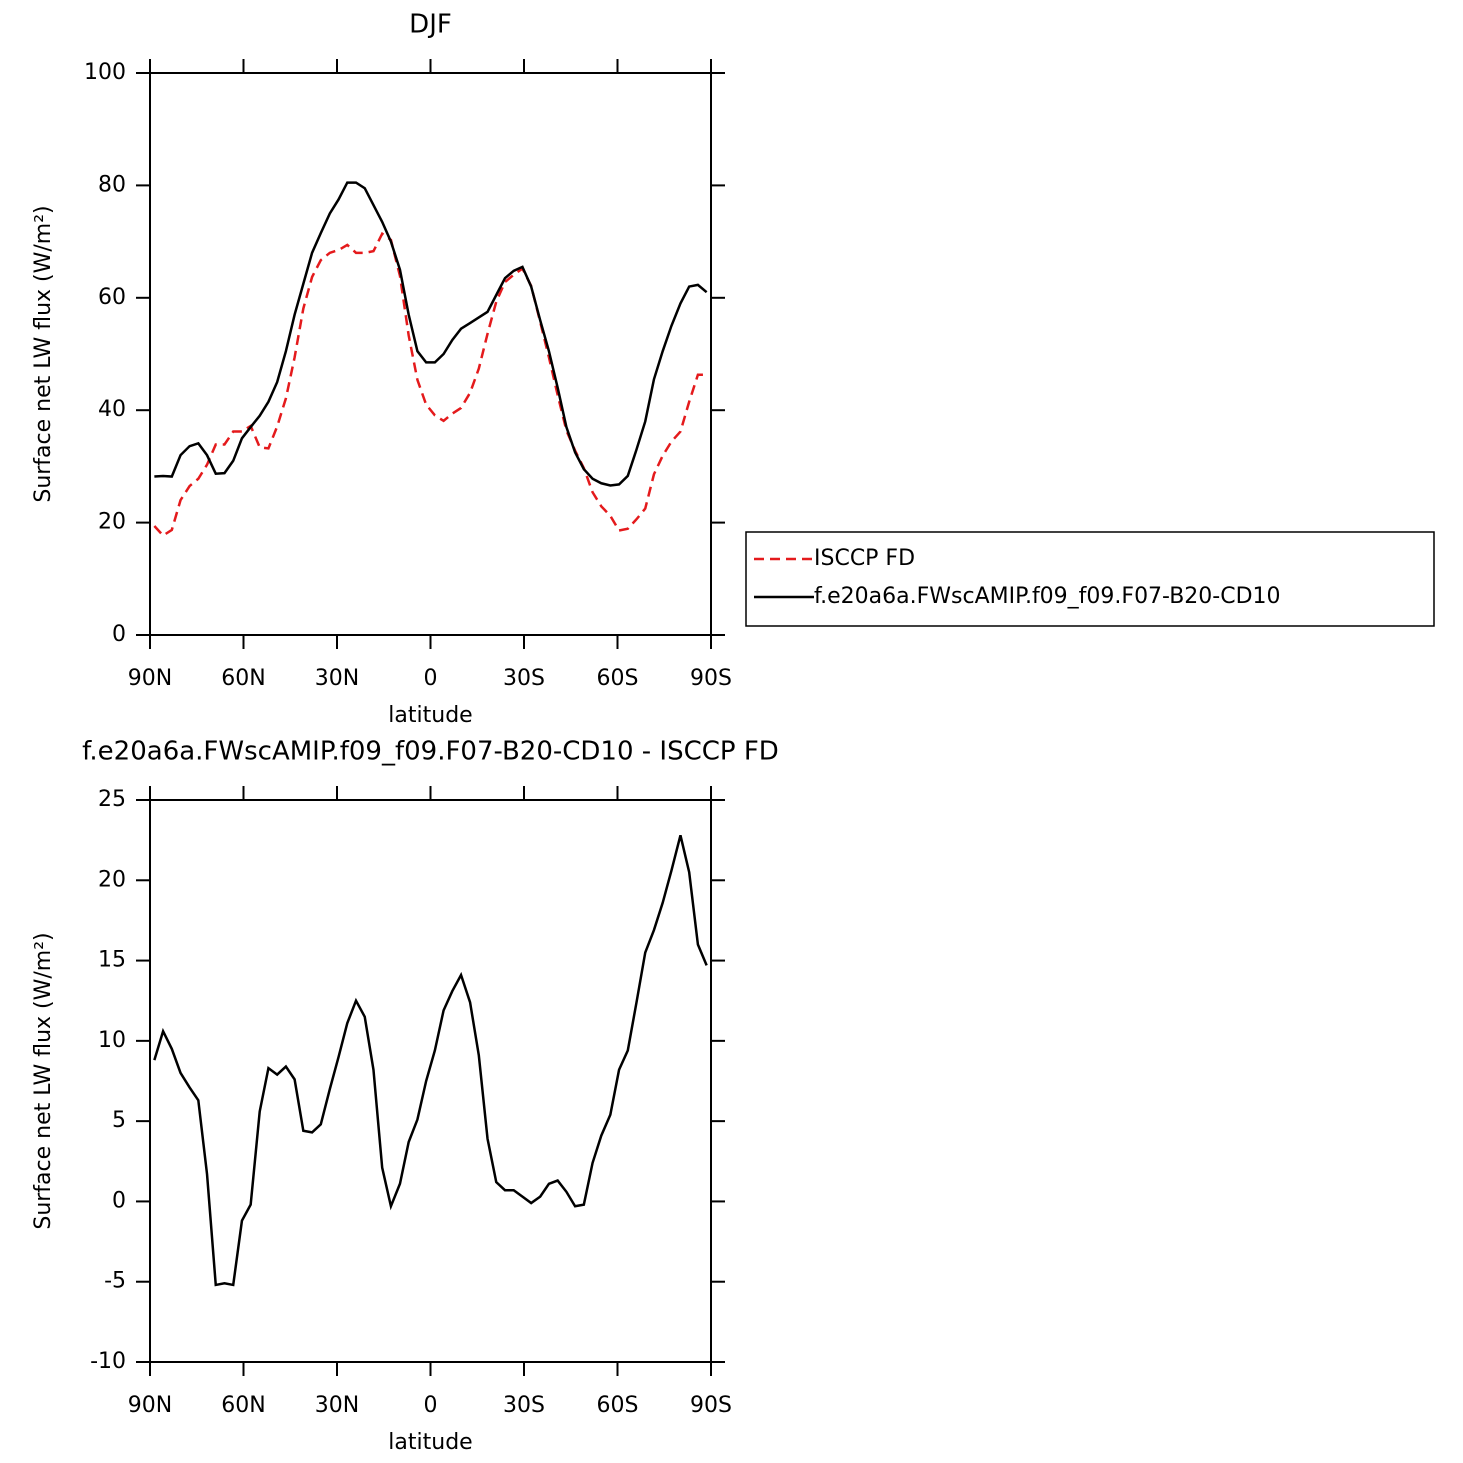  What do you see at coordinates (112, 960) in the screenshot?
I see `y-tick-label: 15` at bounding box center [112, 960].